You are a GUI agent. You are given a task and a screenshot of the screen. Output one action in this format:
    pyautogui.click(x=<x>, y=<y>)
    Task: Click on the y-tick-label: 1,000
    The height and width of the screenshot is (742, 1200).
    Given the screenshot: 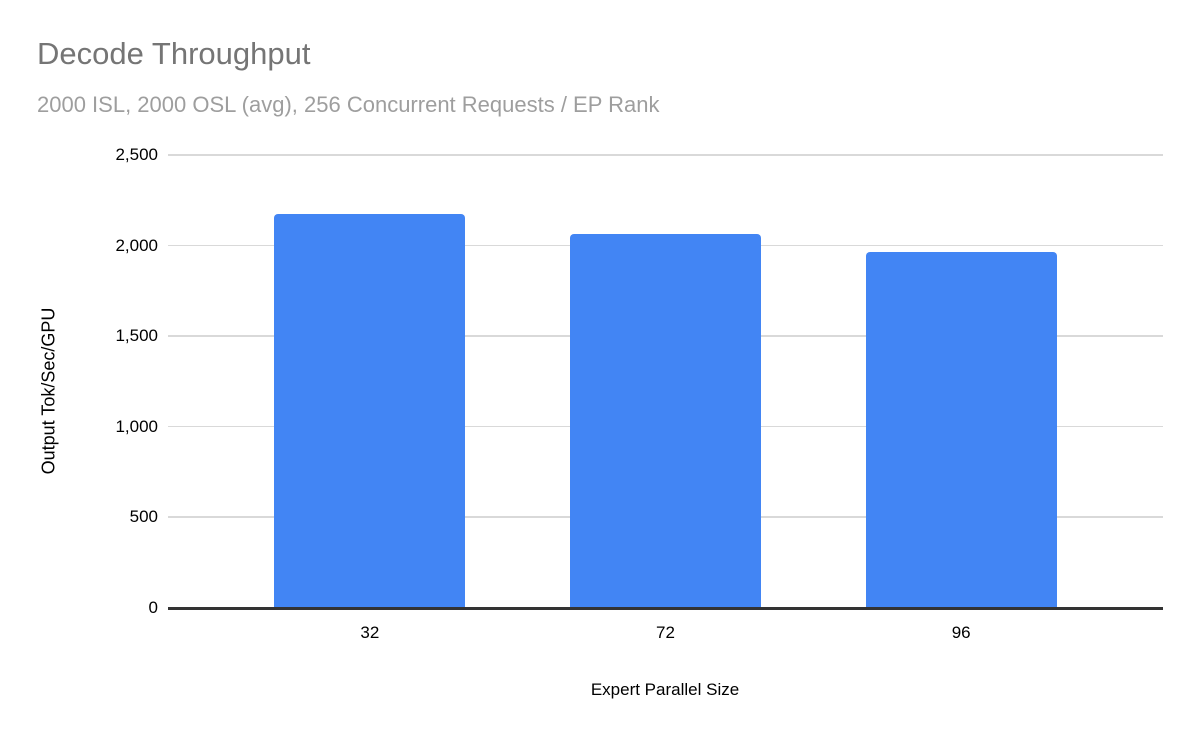 What is the action you would take?
    pyautogui.click(x=136, y=426)
    